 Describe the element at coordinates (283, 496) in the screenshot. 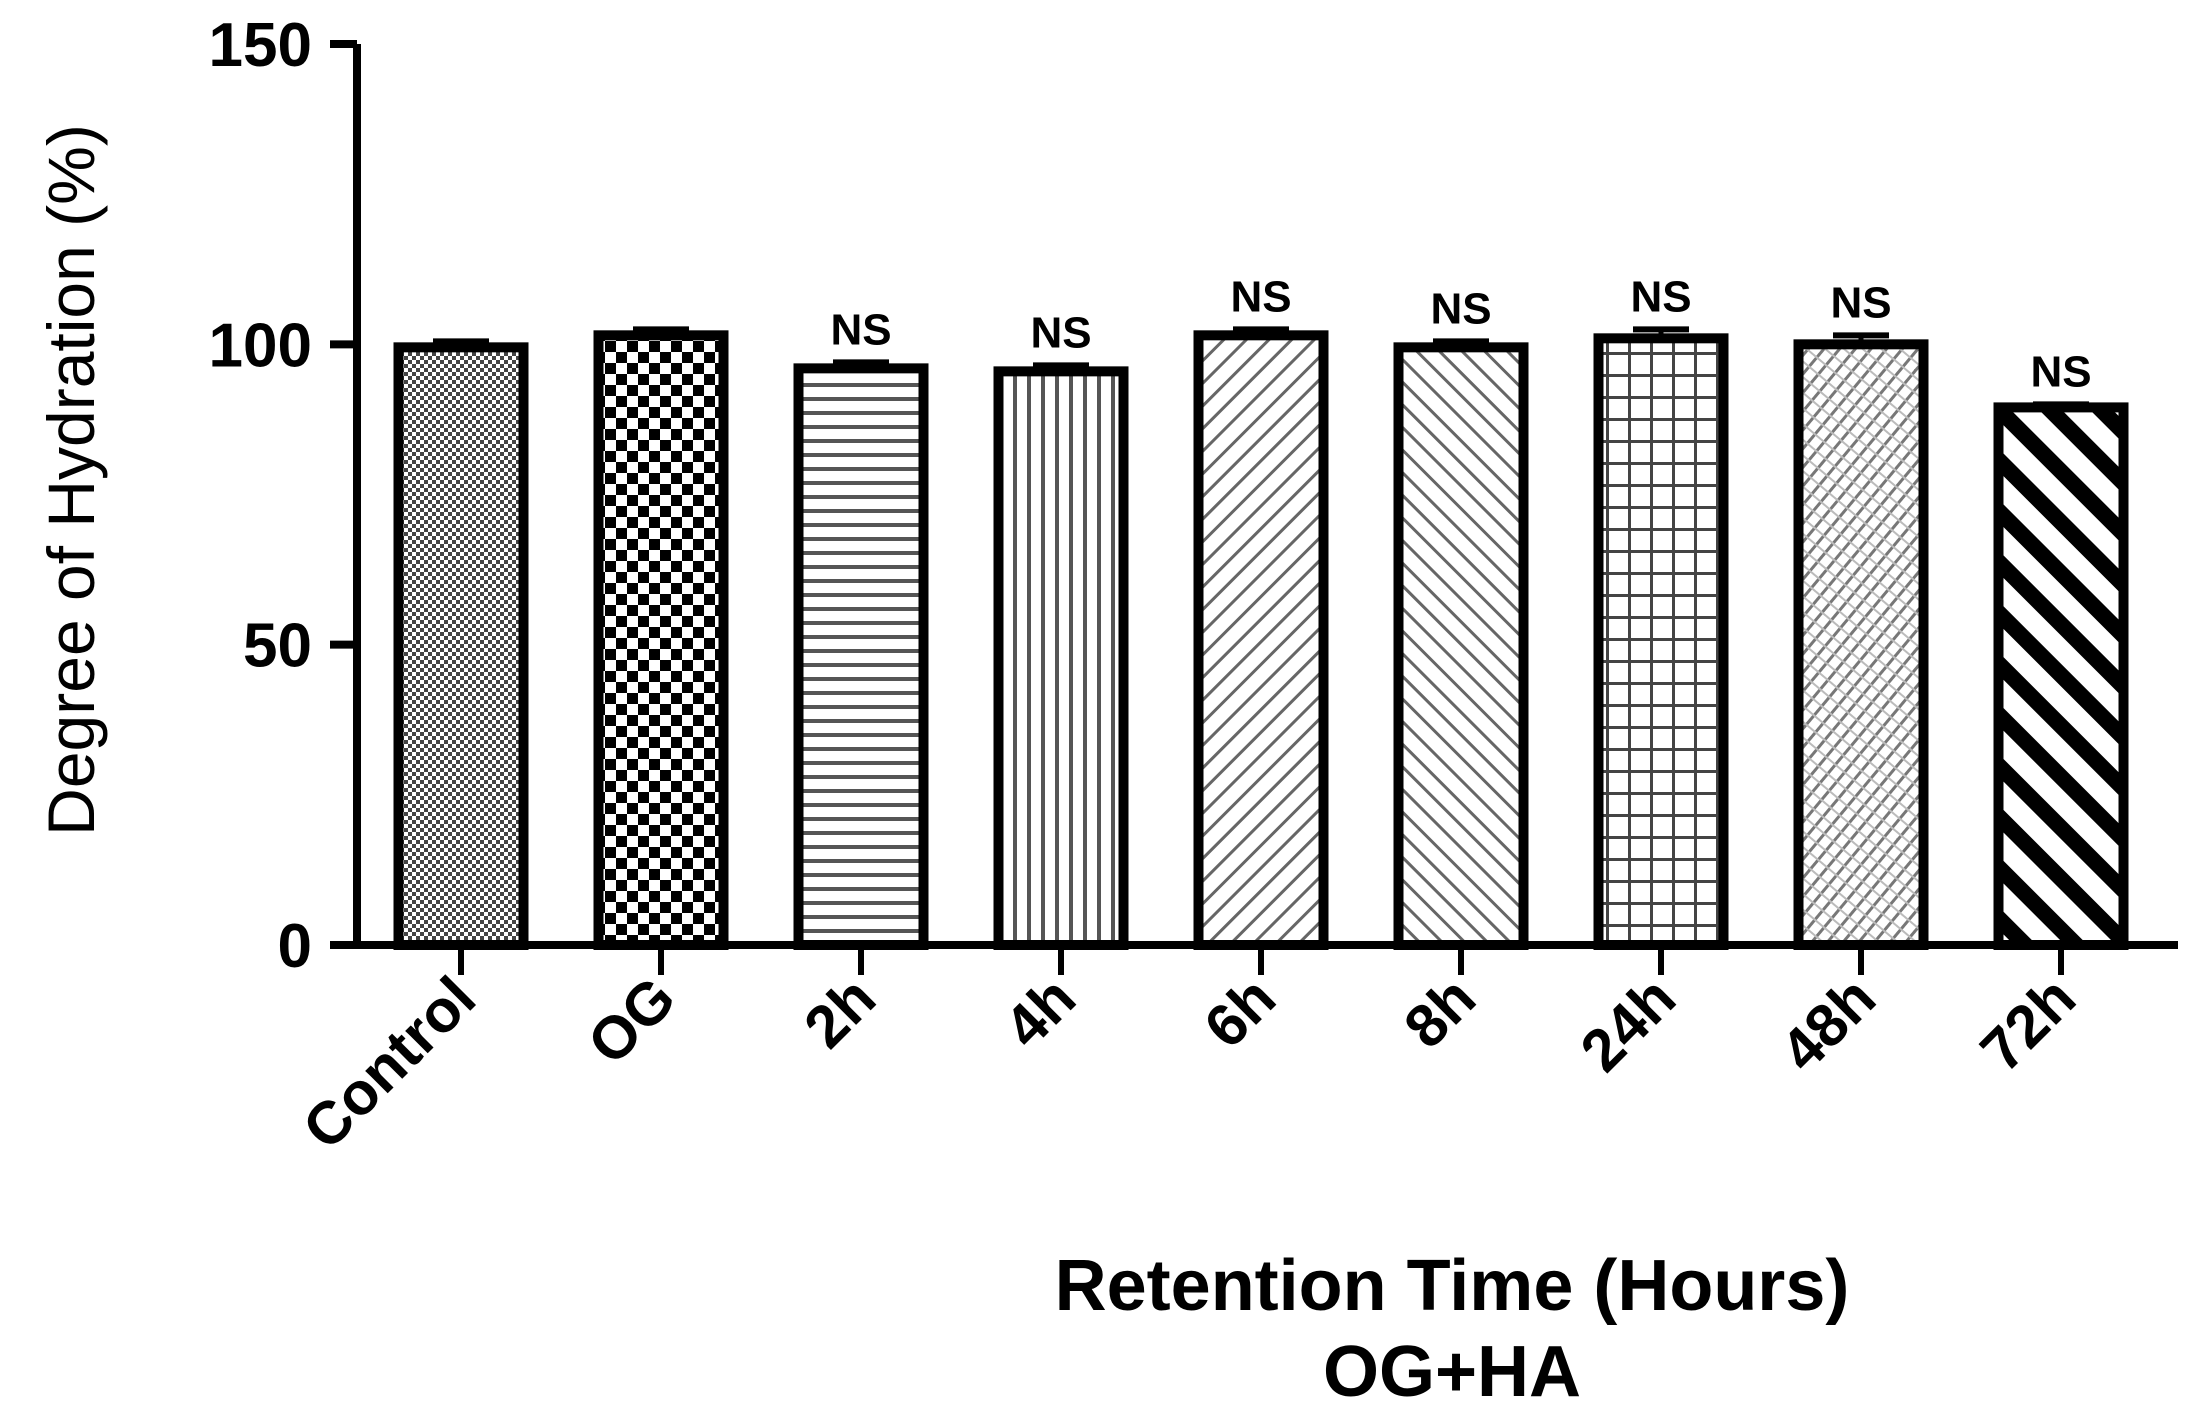

I see `y-ticks: 0 50 100 150` at that location.